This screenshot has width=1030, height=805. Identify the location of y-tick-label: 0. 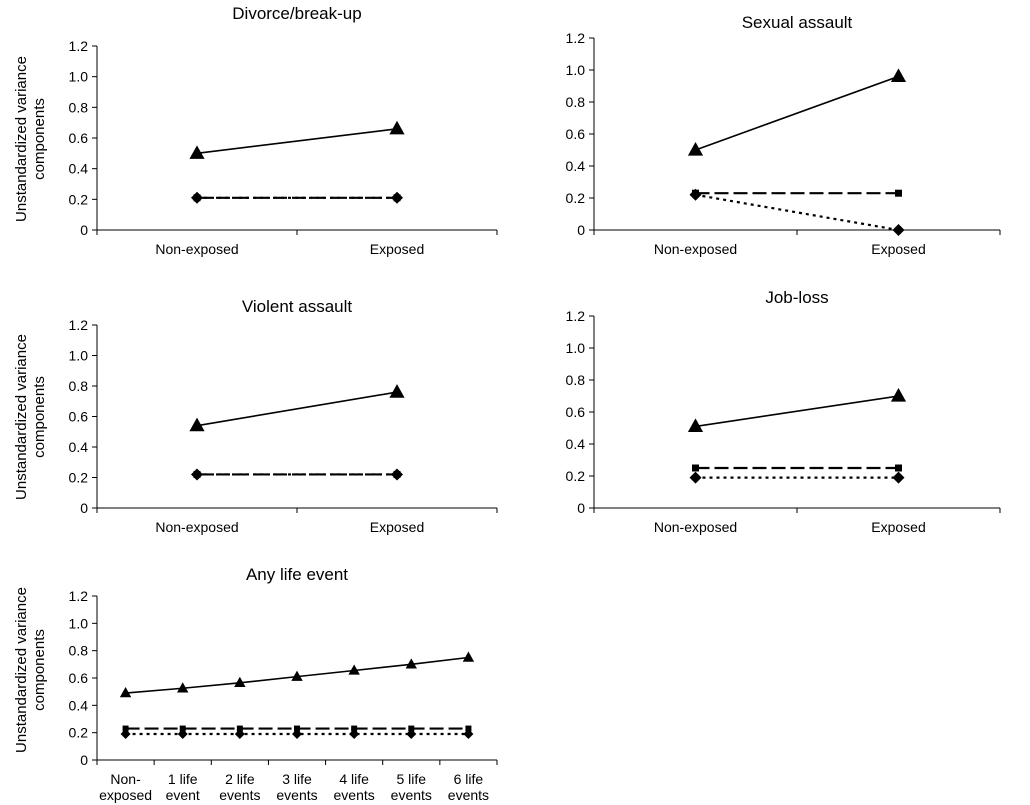
(84, 508).